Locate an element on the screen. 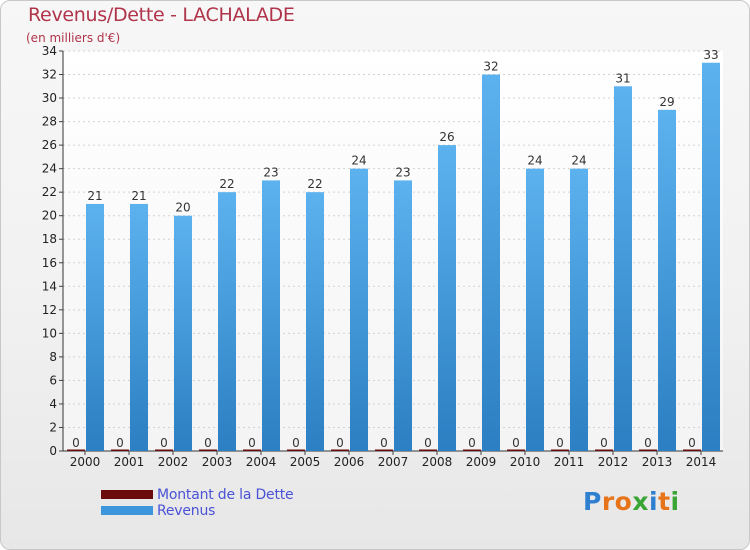 This screenshot has width=750, height=550. y-tick-label: 16 is located at coordinates (49, 263).